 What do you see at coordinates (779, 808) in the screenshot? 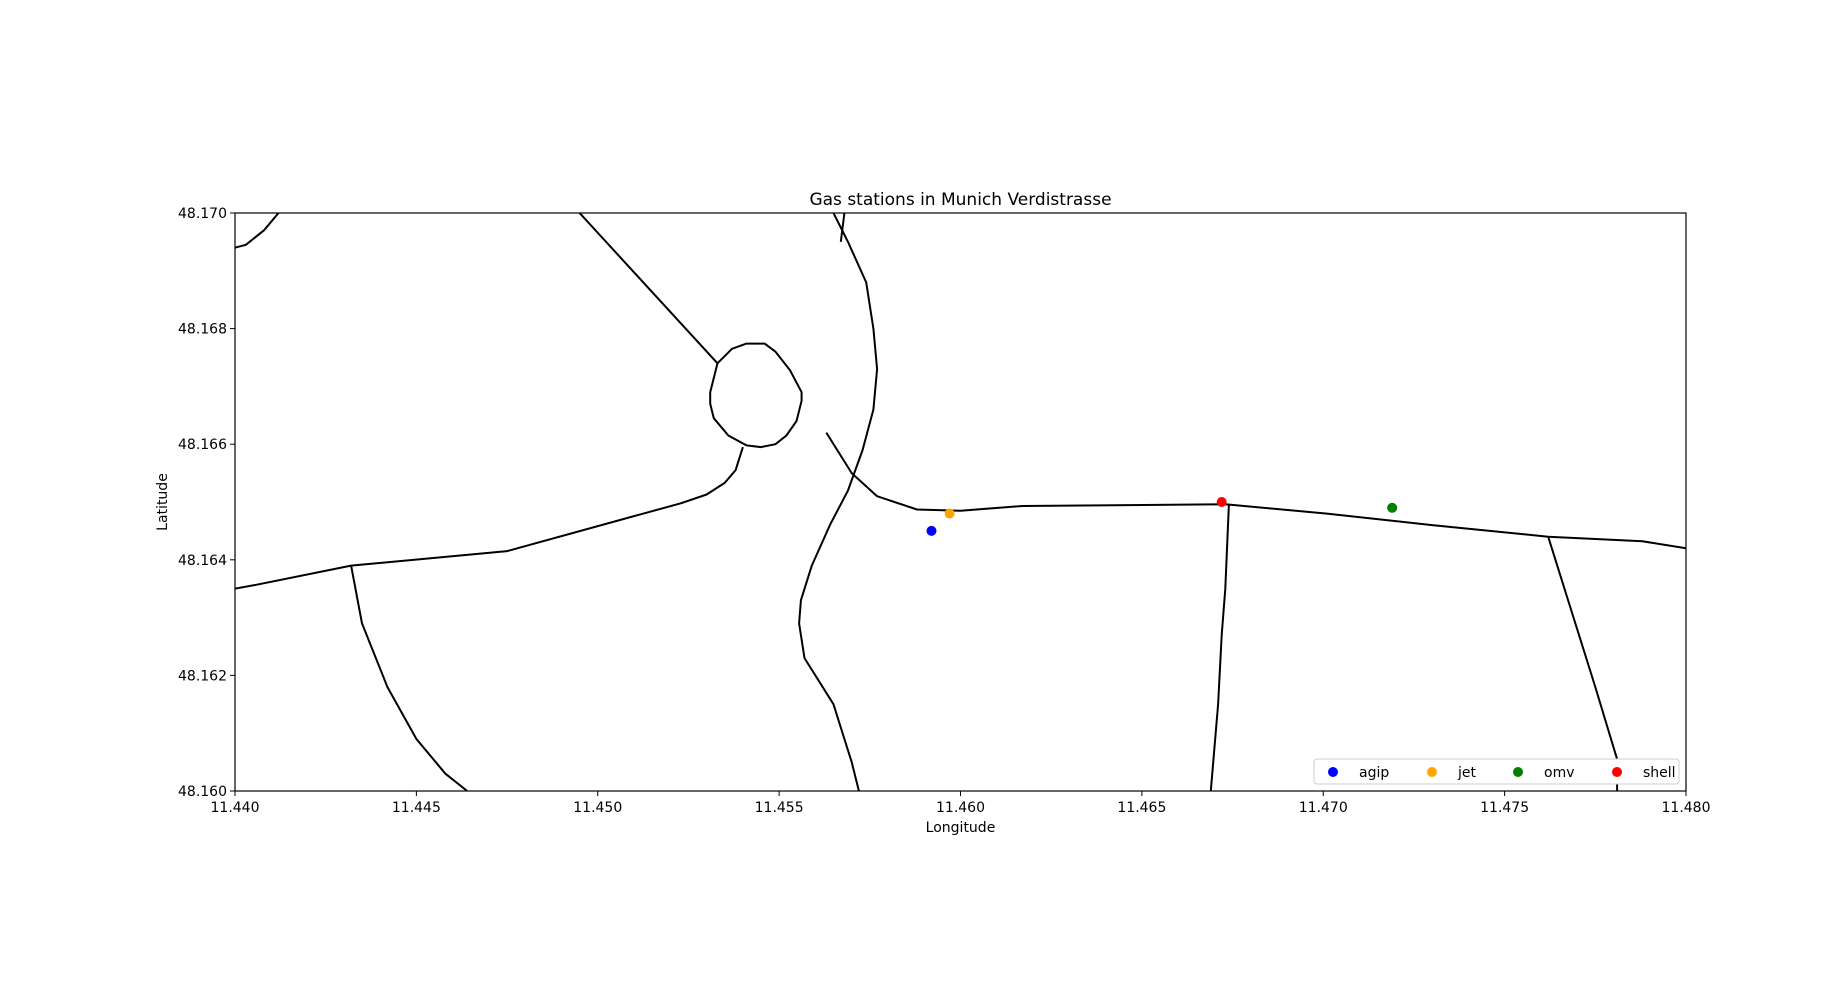
I see `x-tick-label: 11.455` at bounding box center [779, 808].